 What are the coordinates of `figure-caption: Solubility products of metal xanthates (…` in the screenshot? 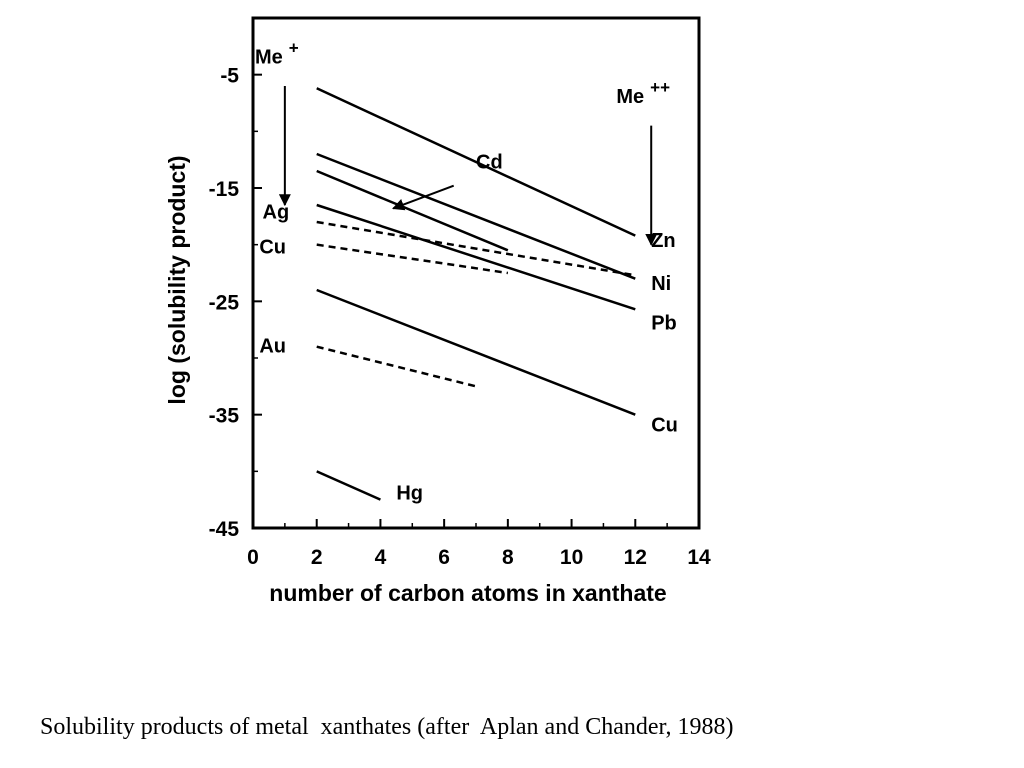 It's located at (387, 727).